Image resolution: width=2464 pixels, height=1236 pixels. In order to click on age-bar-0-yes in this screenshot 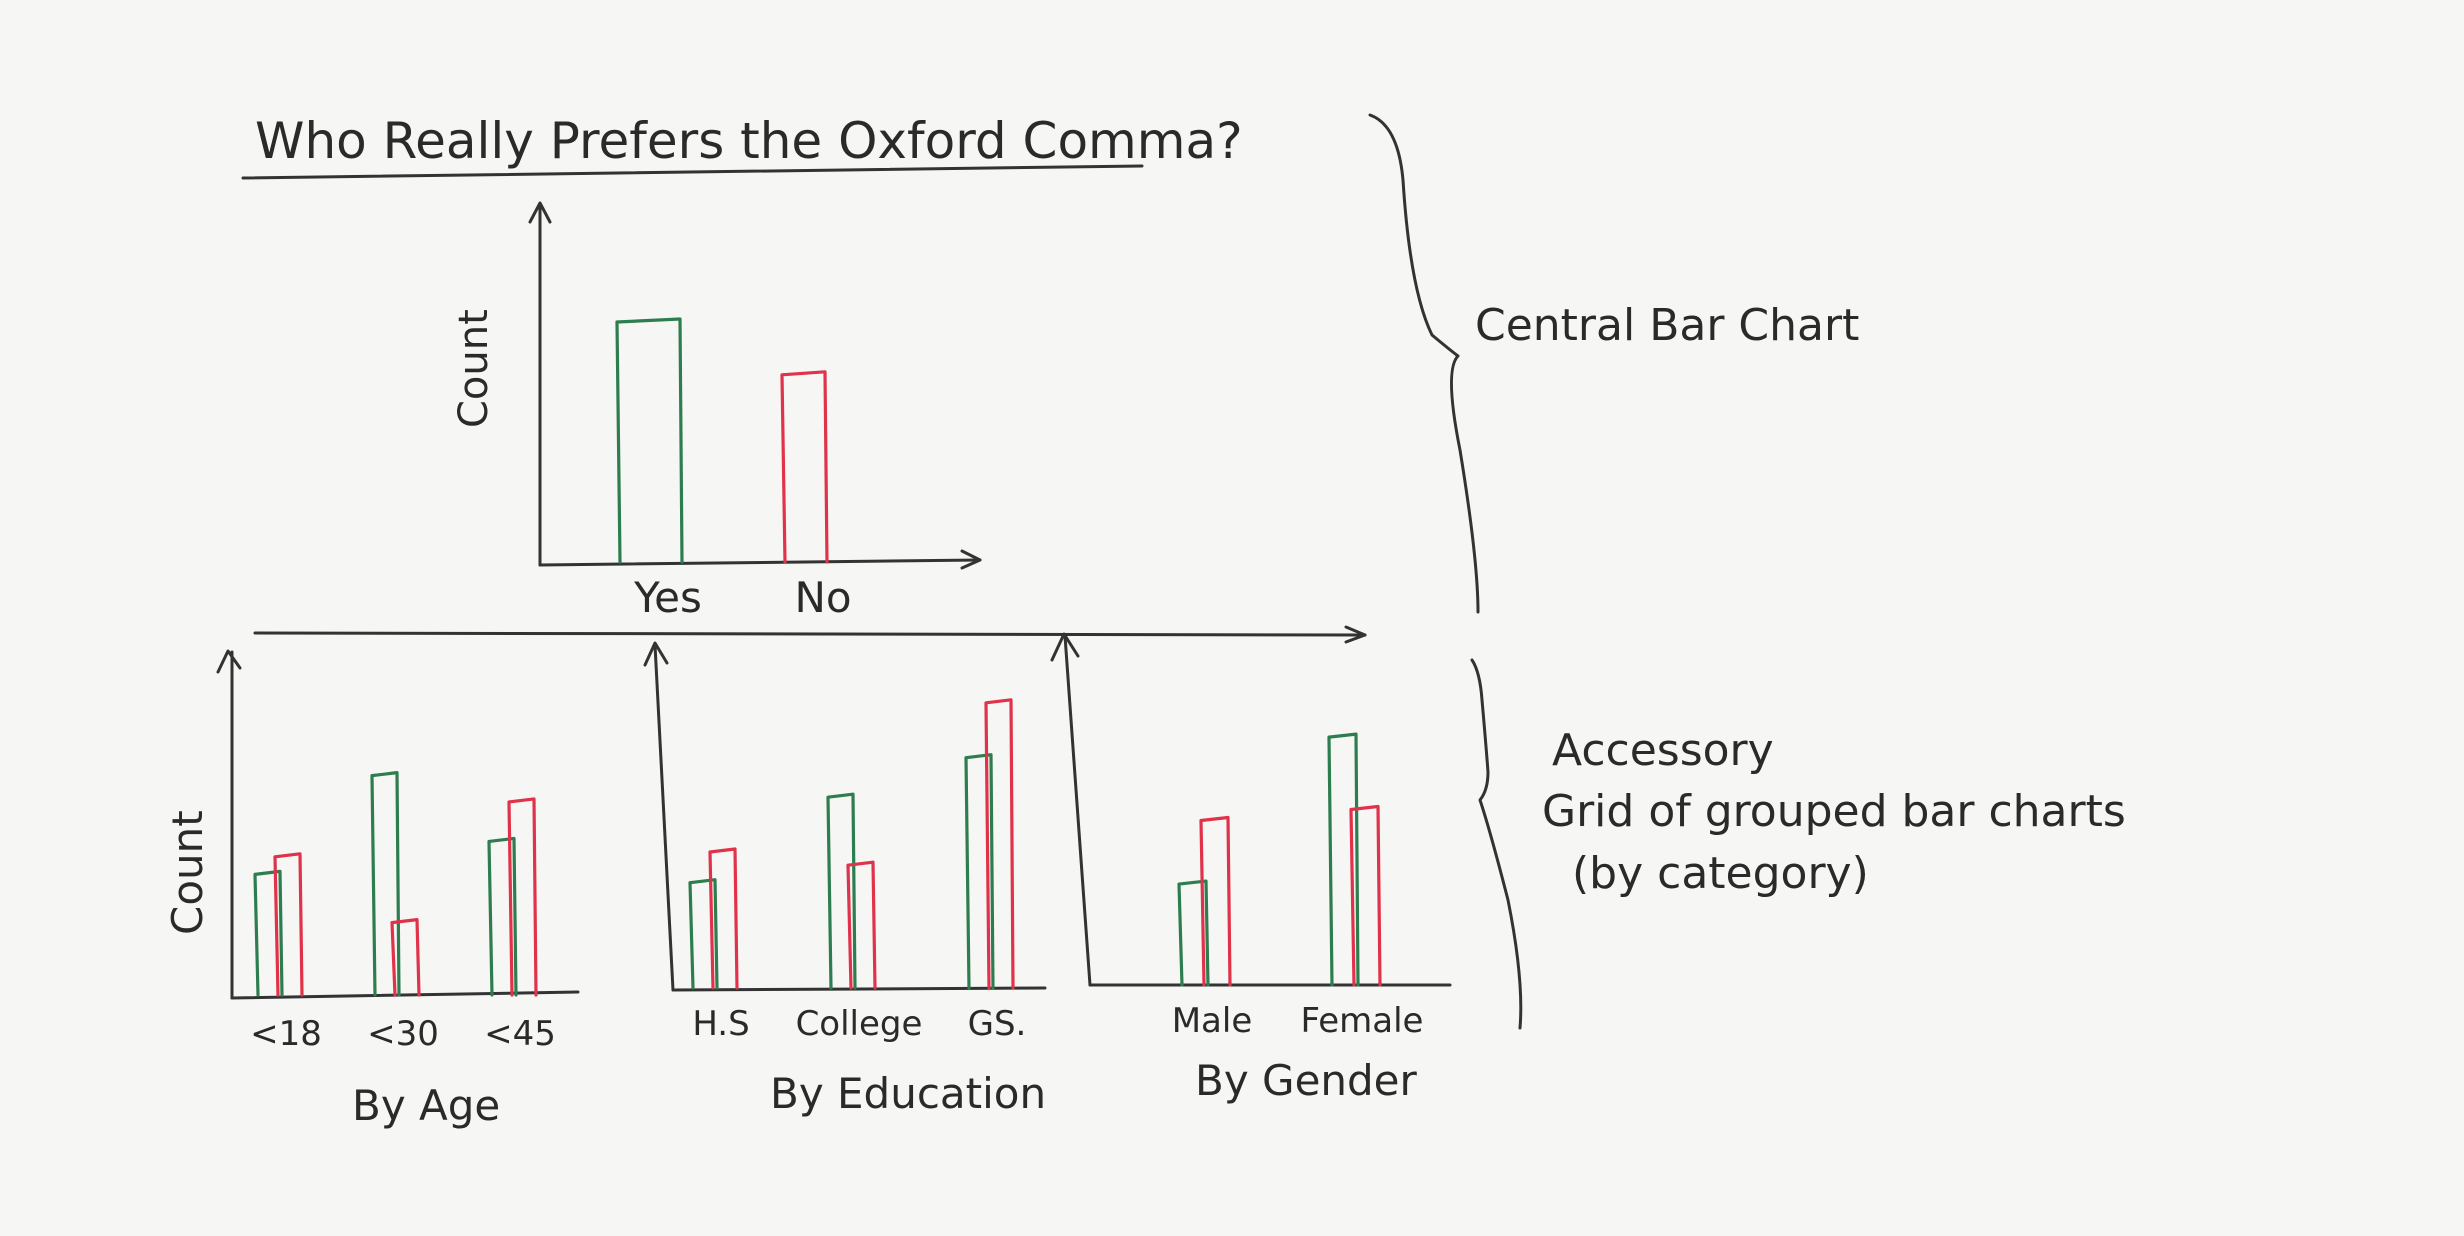, I will do `click(268, 933)`.